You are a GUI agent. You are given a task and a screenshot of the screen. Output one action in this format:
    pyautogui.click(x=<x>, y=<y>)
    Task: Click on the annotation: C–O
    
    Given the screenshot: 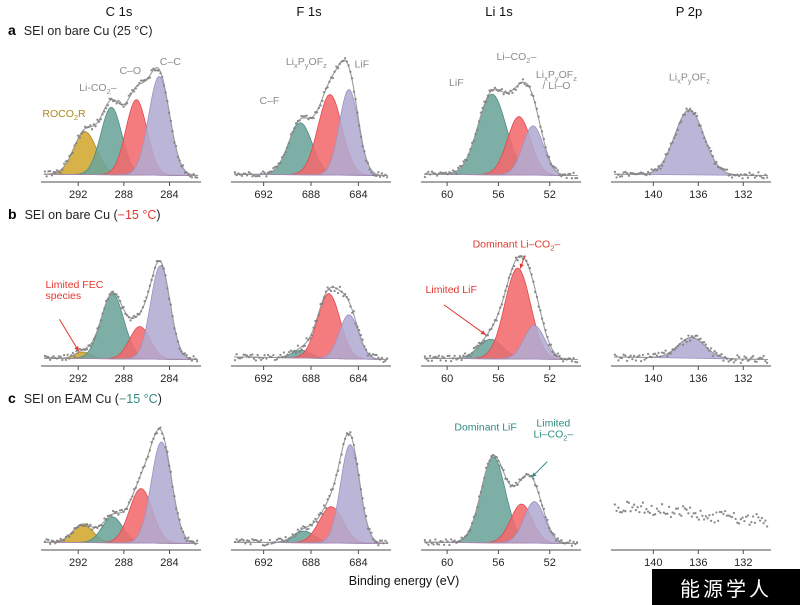 What is the action you would take?
    pyautogui.click(x=130, y=71)
    